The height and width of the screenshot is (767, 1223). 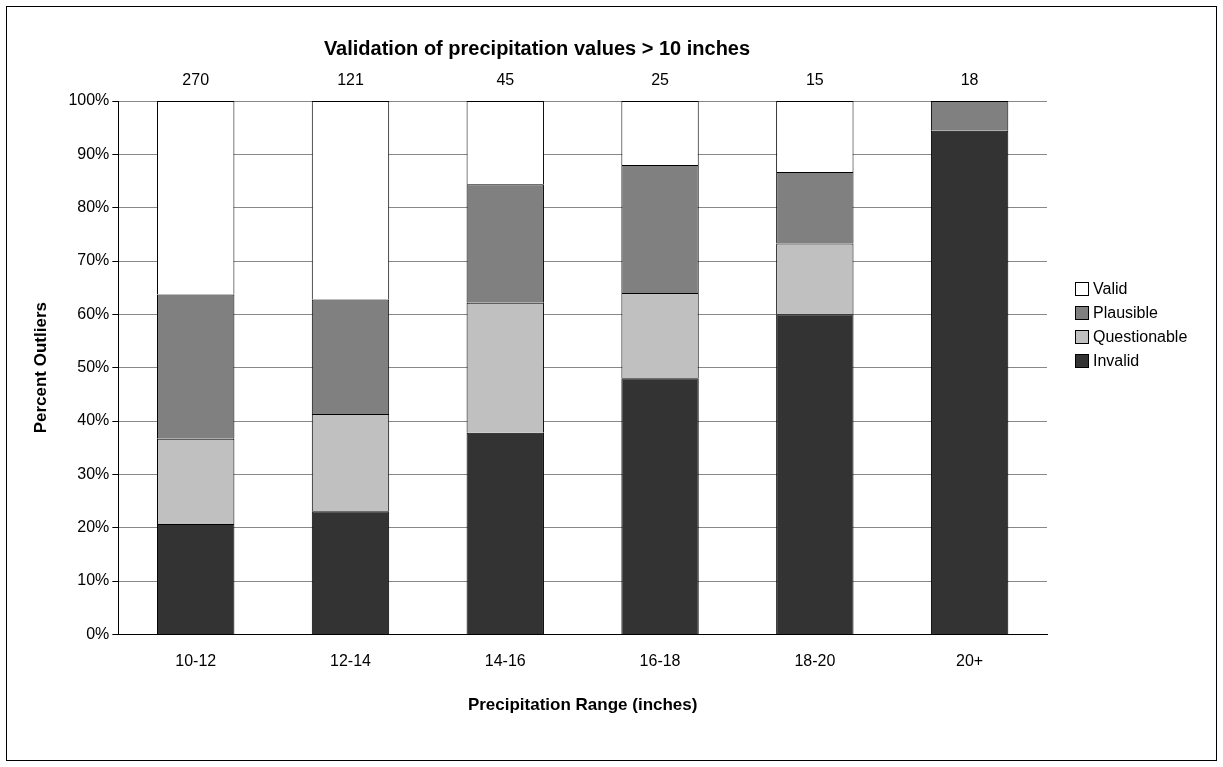 I want to click on y-tick-label: 10%, so click(x=93, y=580).